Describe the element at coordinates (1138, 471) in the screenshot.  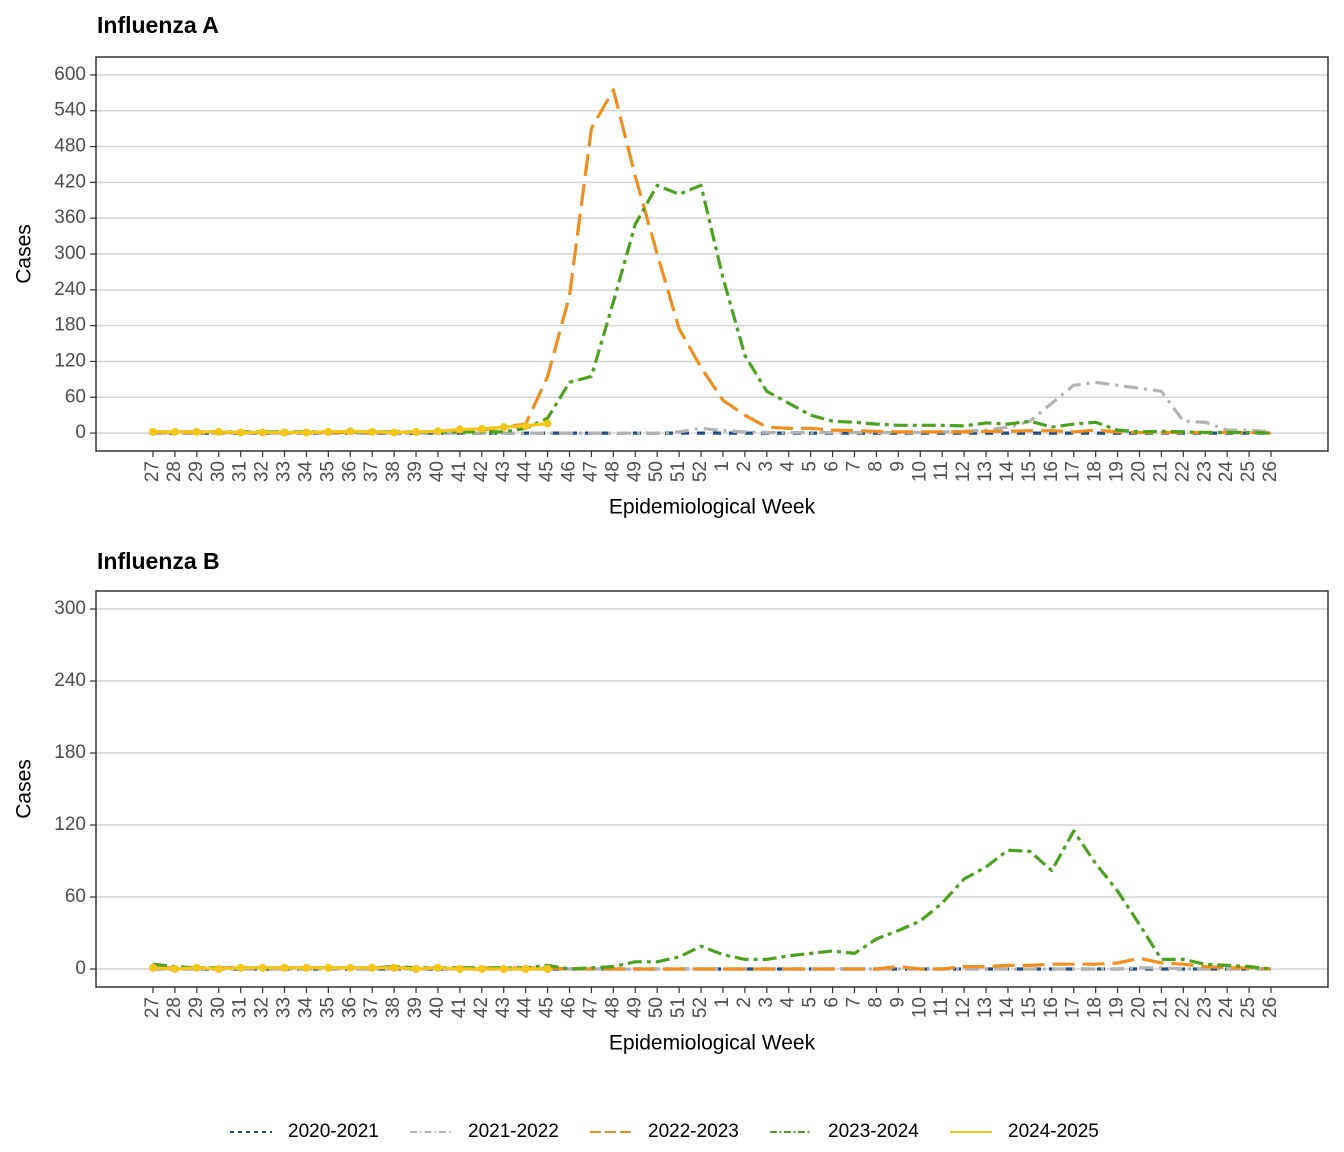
I see `x-tick-label: 20` at that location.